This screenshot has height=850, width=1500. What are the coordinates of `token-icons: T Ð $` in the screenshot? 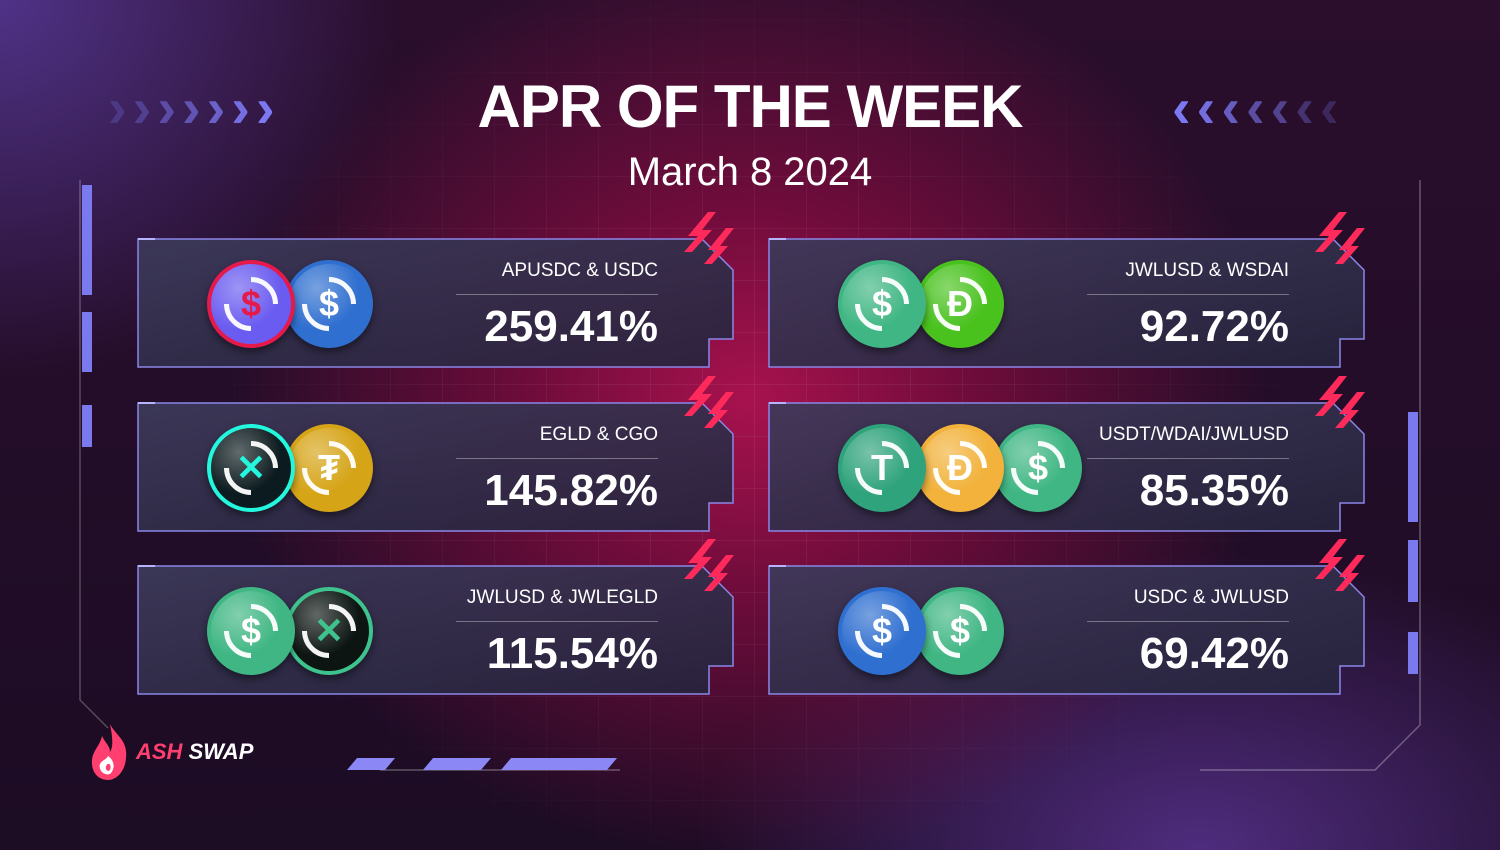 It's located at (960, 468).